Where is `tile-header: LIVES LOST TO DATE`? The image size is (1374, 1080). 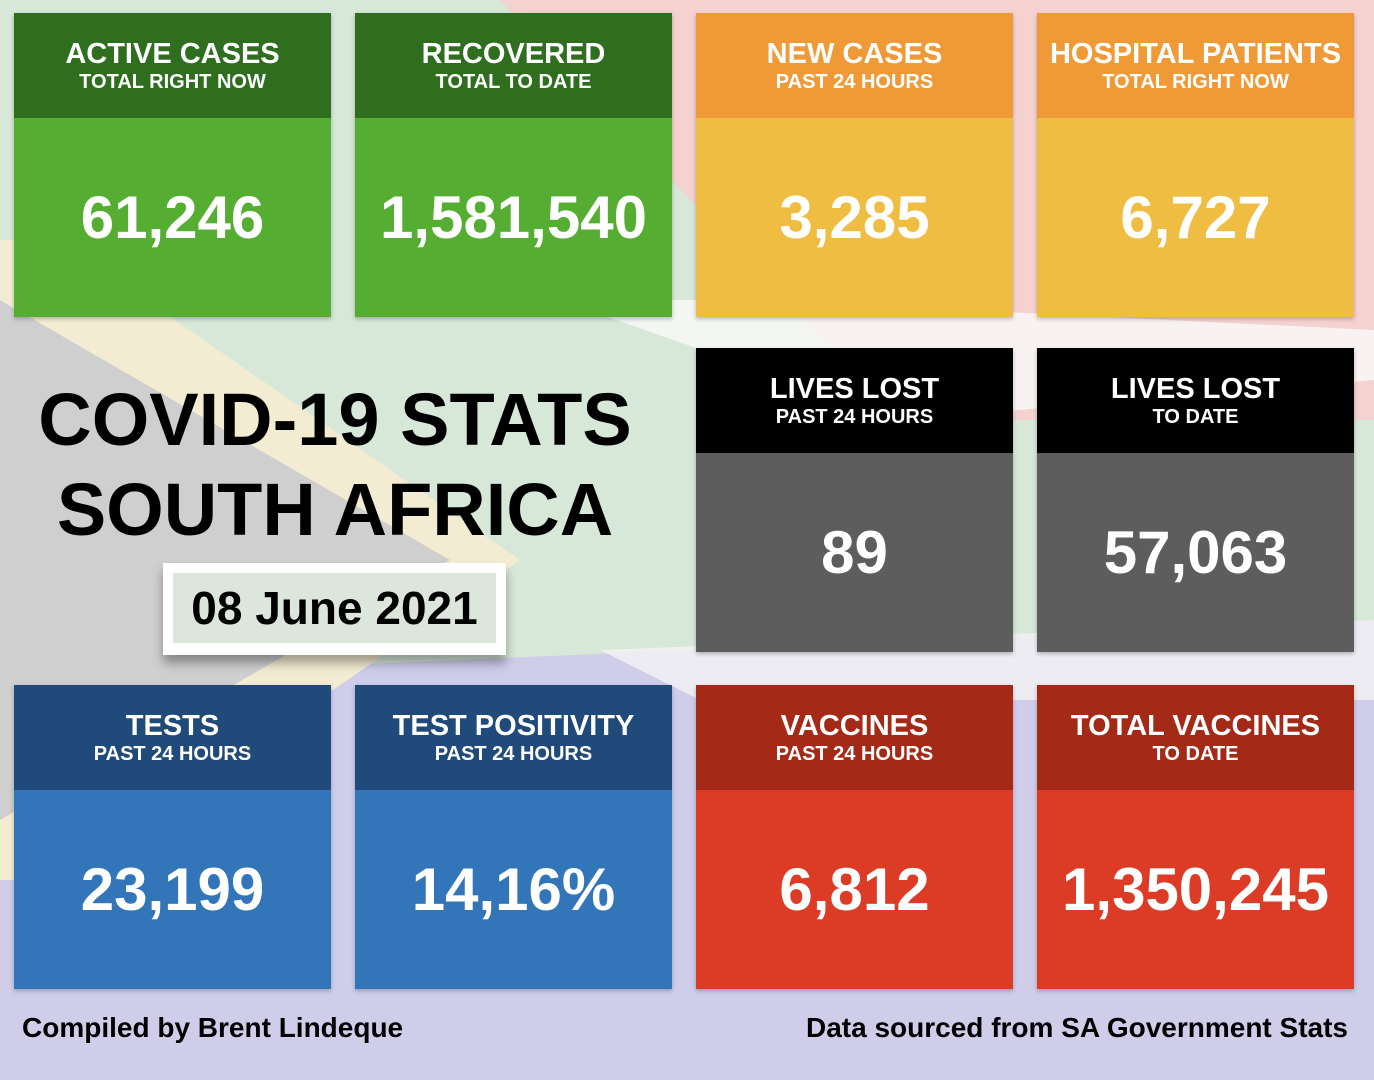 tile-header: LIVES LOST TO DATE is located at coordinates (1195, 400).